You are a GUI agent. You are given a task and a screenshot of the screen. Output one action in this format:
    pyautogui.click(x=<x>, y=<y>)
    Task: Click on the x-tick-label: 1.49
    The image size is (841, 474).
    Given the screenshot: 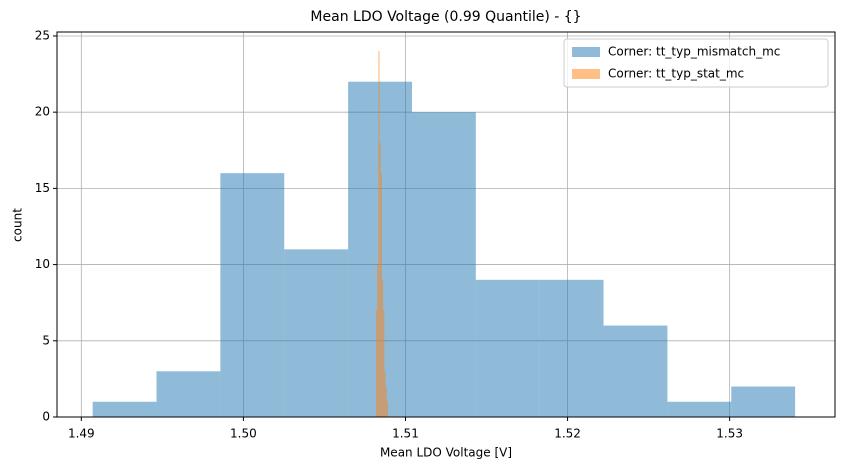 What is the action you would take?
    pyautogui.click(x=81, y=434)
    